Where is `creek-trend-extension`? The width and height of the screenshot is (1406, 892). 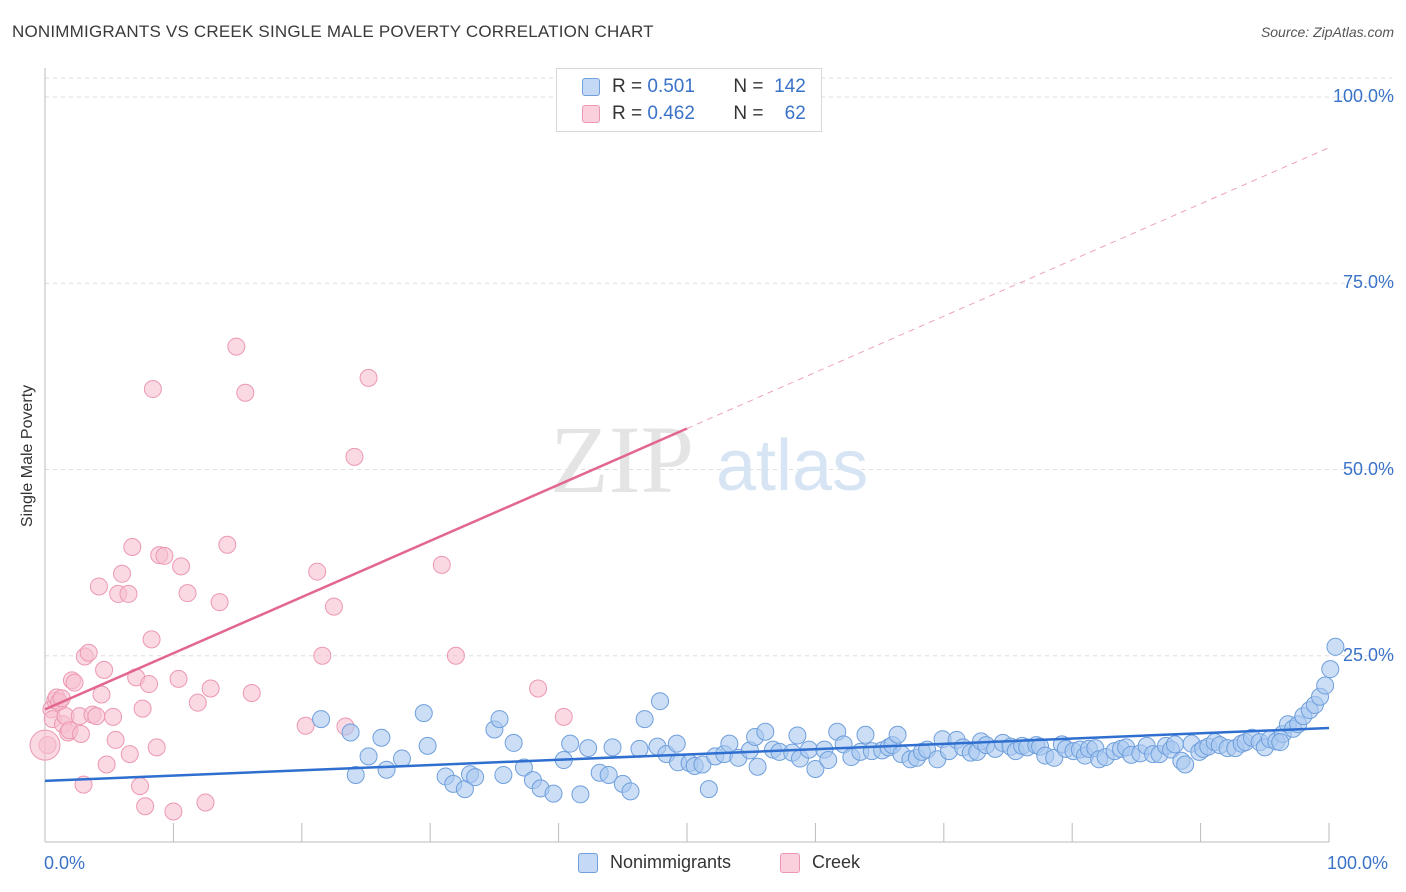
creek-trend-extension is located at coordinates (1008, 288).